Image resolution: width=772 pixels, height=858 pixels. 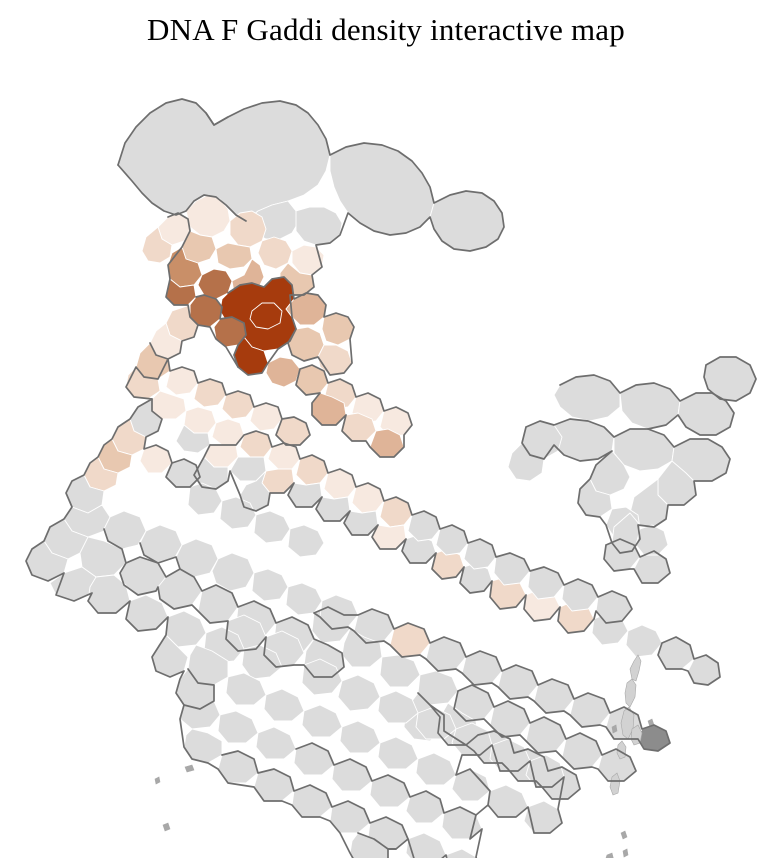 What do you see at coordinates (386, 29) in the screenshot?
I see `page-title: DNA F Gaddi density interactive map` at bounding box center [386, 29].